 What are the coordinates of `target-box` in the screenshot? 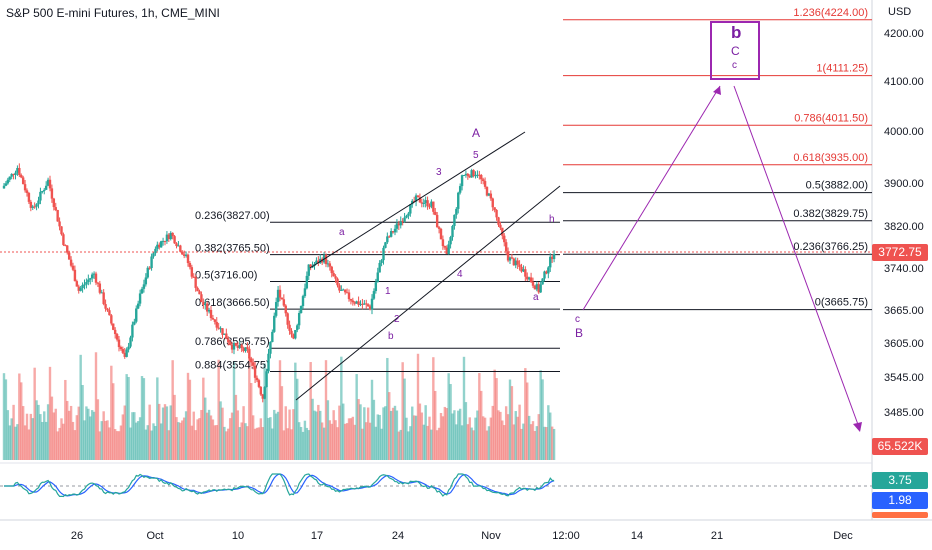 It's located at (735, 50).